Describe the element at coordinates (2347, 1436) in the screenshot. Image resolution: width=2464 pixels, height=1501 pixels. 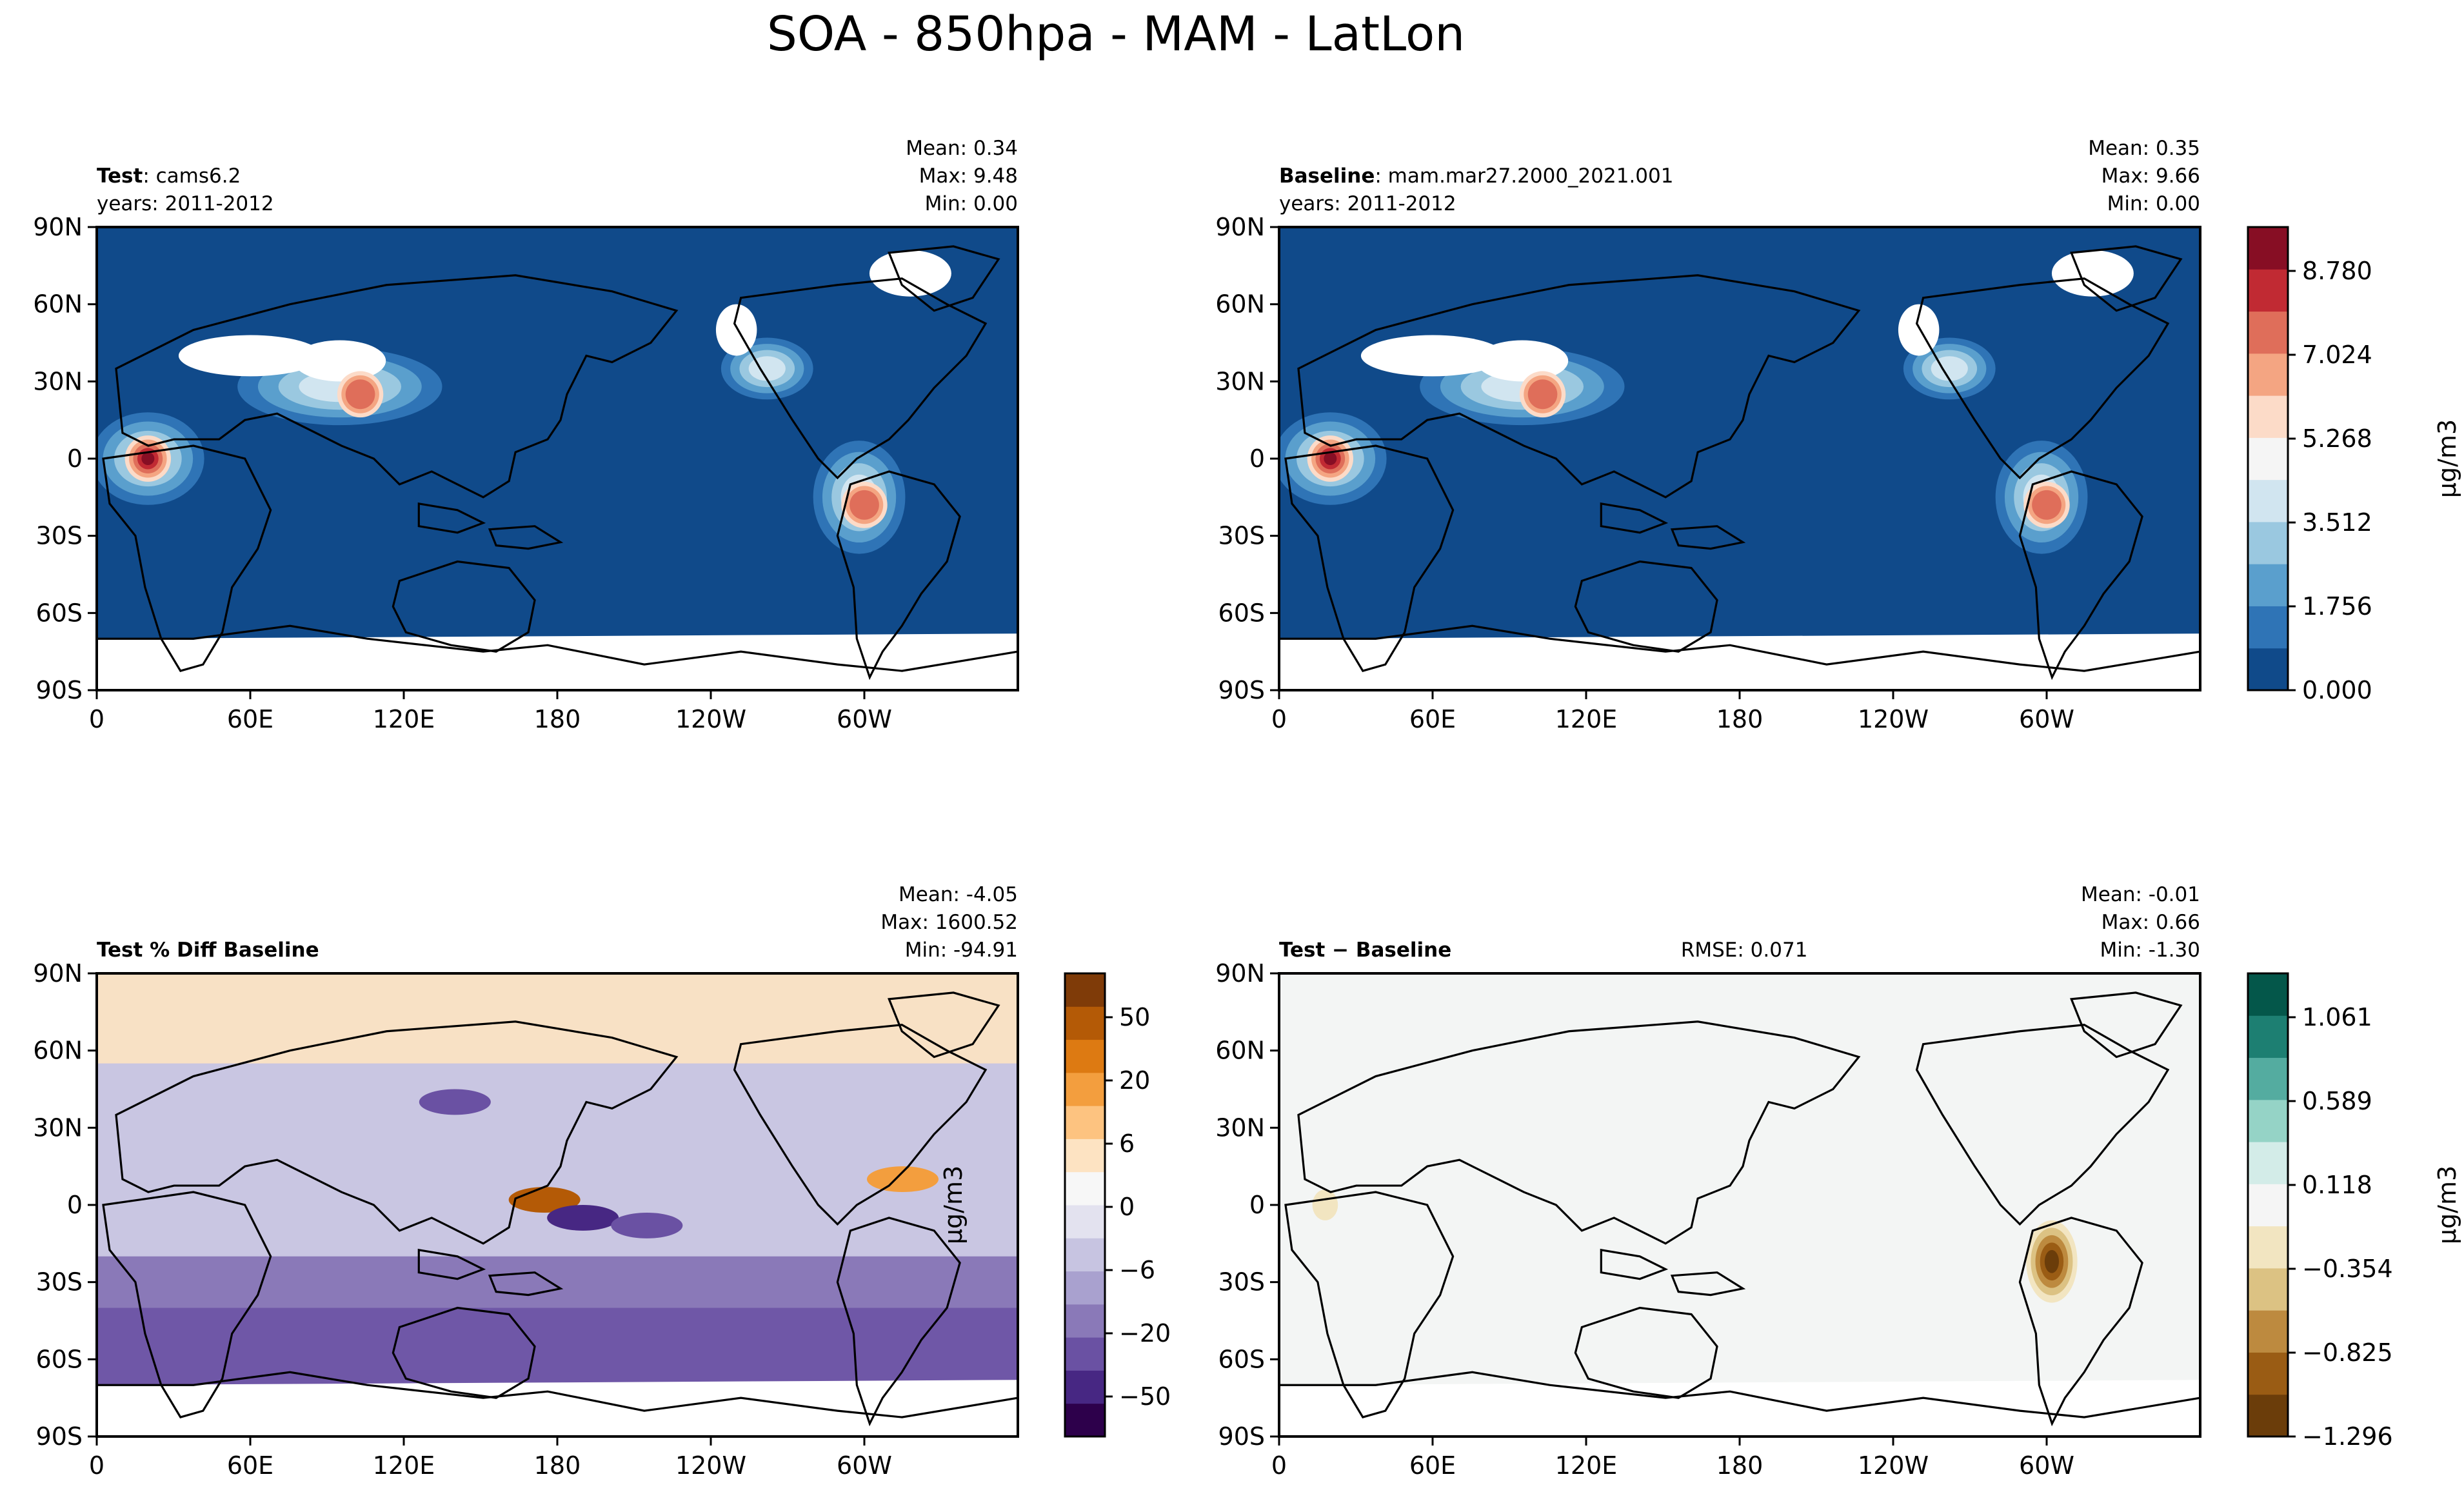
I see `colorbar-tick-label: −1.296` at that location.